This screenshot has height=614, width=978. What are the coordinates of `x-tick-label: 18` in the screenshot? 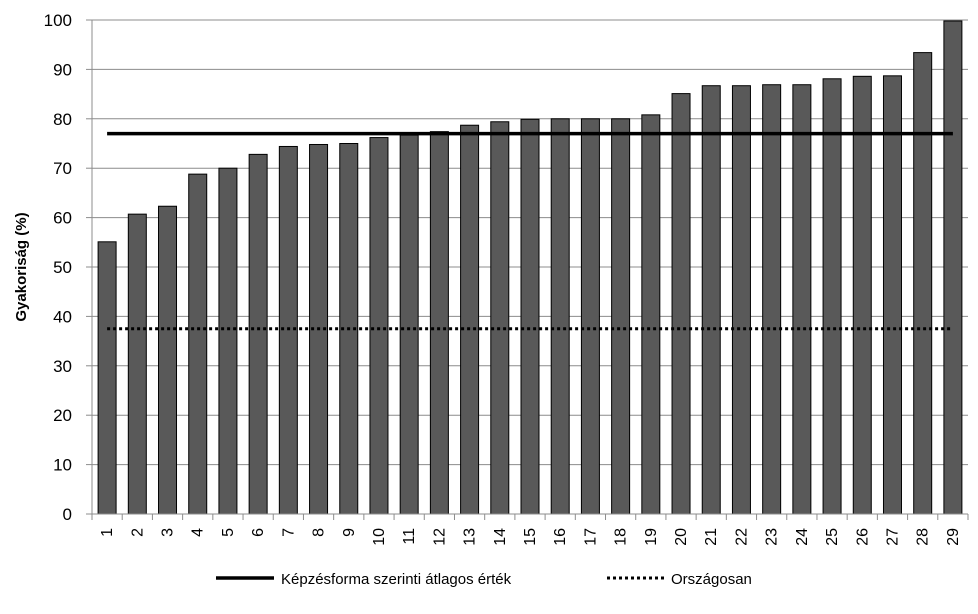 It's located at (621, 537).